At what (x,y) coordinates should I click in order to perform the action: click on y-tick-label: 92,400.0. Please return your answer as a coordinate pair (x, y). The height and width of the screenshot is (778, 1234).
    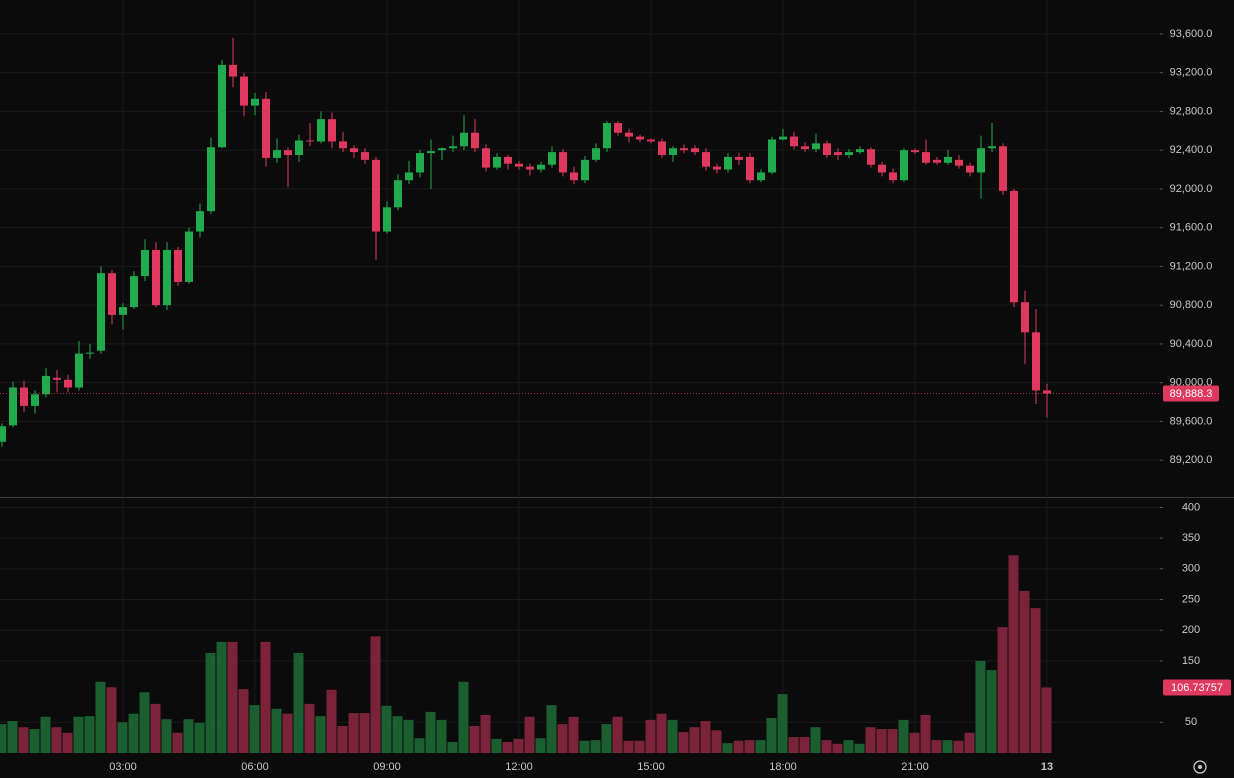
    Looking at the image, I should click on (1191, 150).